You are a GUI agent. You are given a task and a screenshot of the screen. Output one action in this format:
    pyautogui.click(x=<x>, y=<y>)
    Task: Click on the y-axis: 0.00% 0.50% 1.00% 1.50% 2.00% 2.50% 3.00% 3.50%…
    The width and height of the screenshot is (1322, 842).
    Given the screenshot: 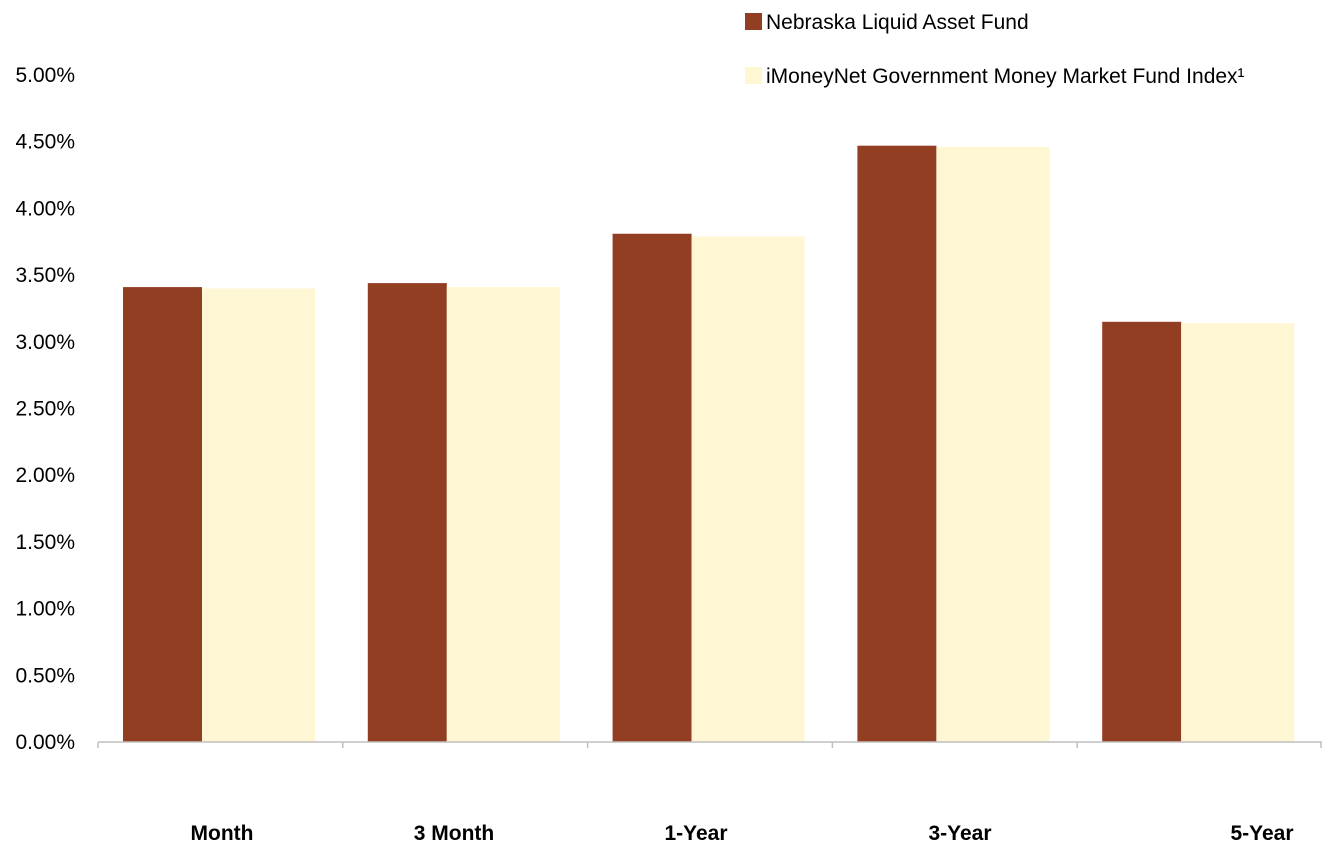 What is the action you would take?
    pyautogui.click(x=45, y=409)
    